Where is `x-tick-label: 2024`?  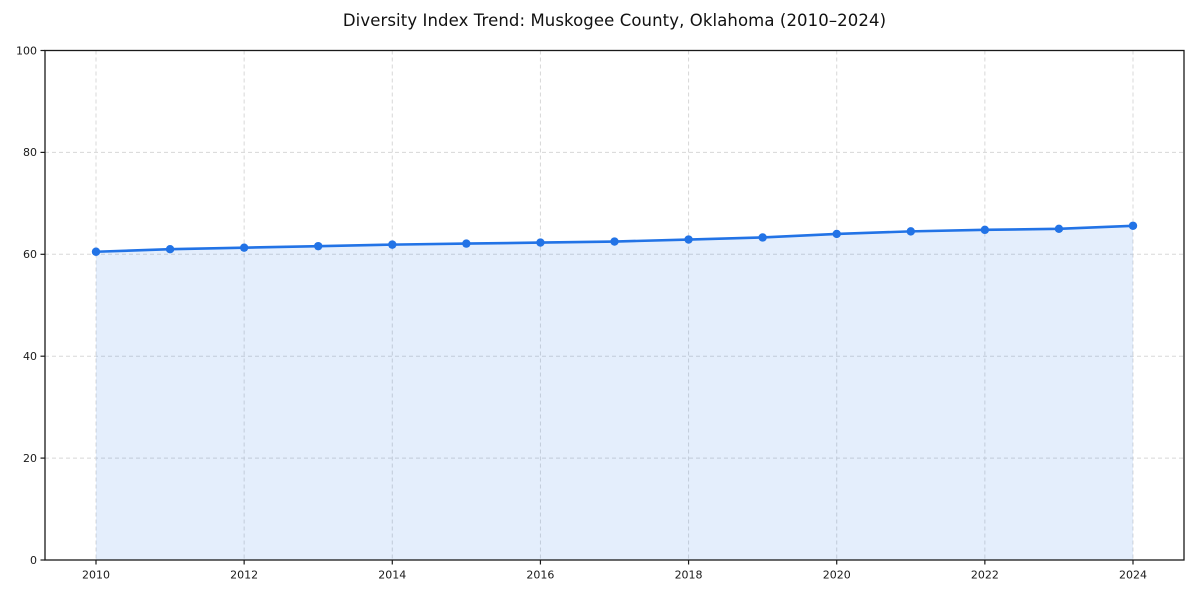
x-tick-label: 2024 is located at coordinates (1133, 575).